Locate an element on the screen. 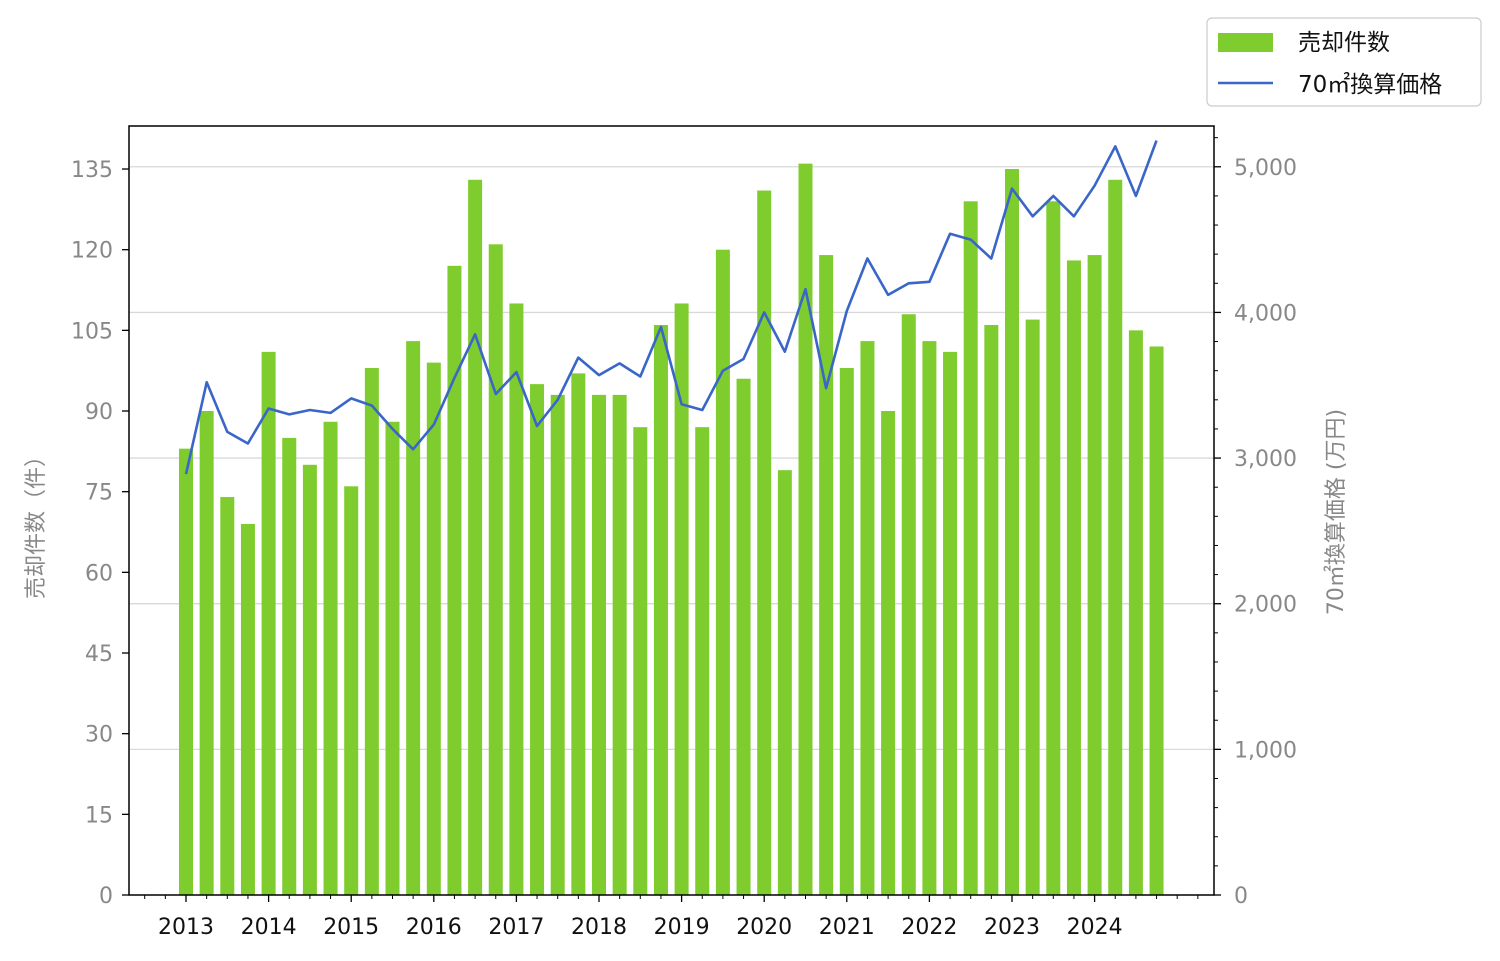  right-axis: 0 1,000 2,000 3,000 4,000 5,000 is located at coordinates (1255, 523).